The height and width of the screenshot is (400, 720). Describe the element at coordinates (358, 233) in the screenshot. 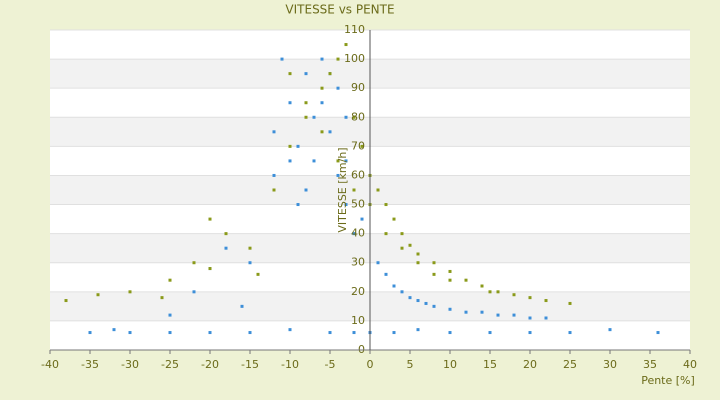

I see `y-tick-label: 40` at that location.